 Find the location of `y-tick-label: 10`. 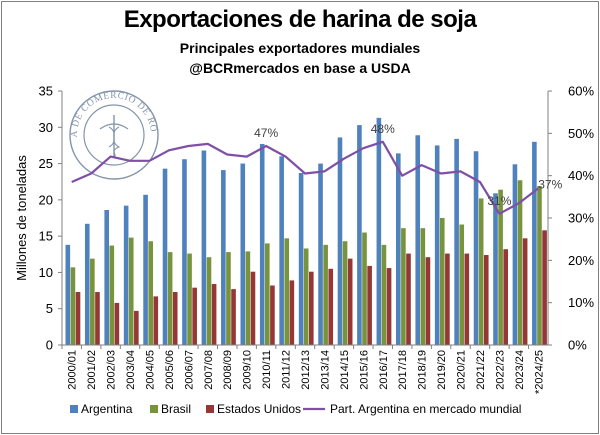

y-tick-label: 10 is located at coordinates (46, 272).